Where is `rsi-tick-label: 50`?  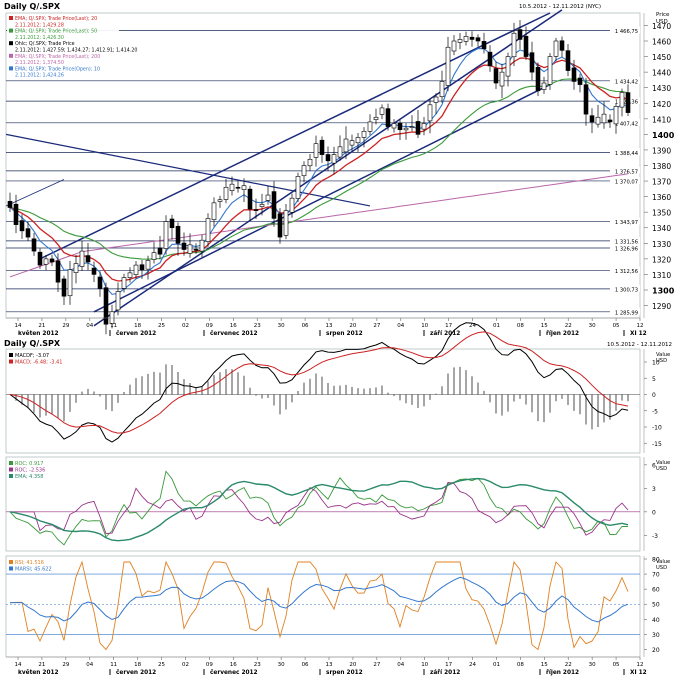 rsi-tick-label: 50 is located at coordinates (656, 605).